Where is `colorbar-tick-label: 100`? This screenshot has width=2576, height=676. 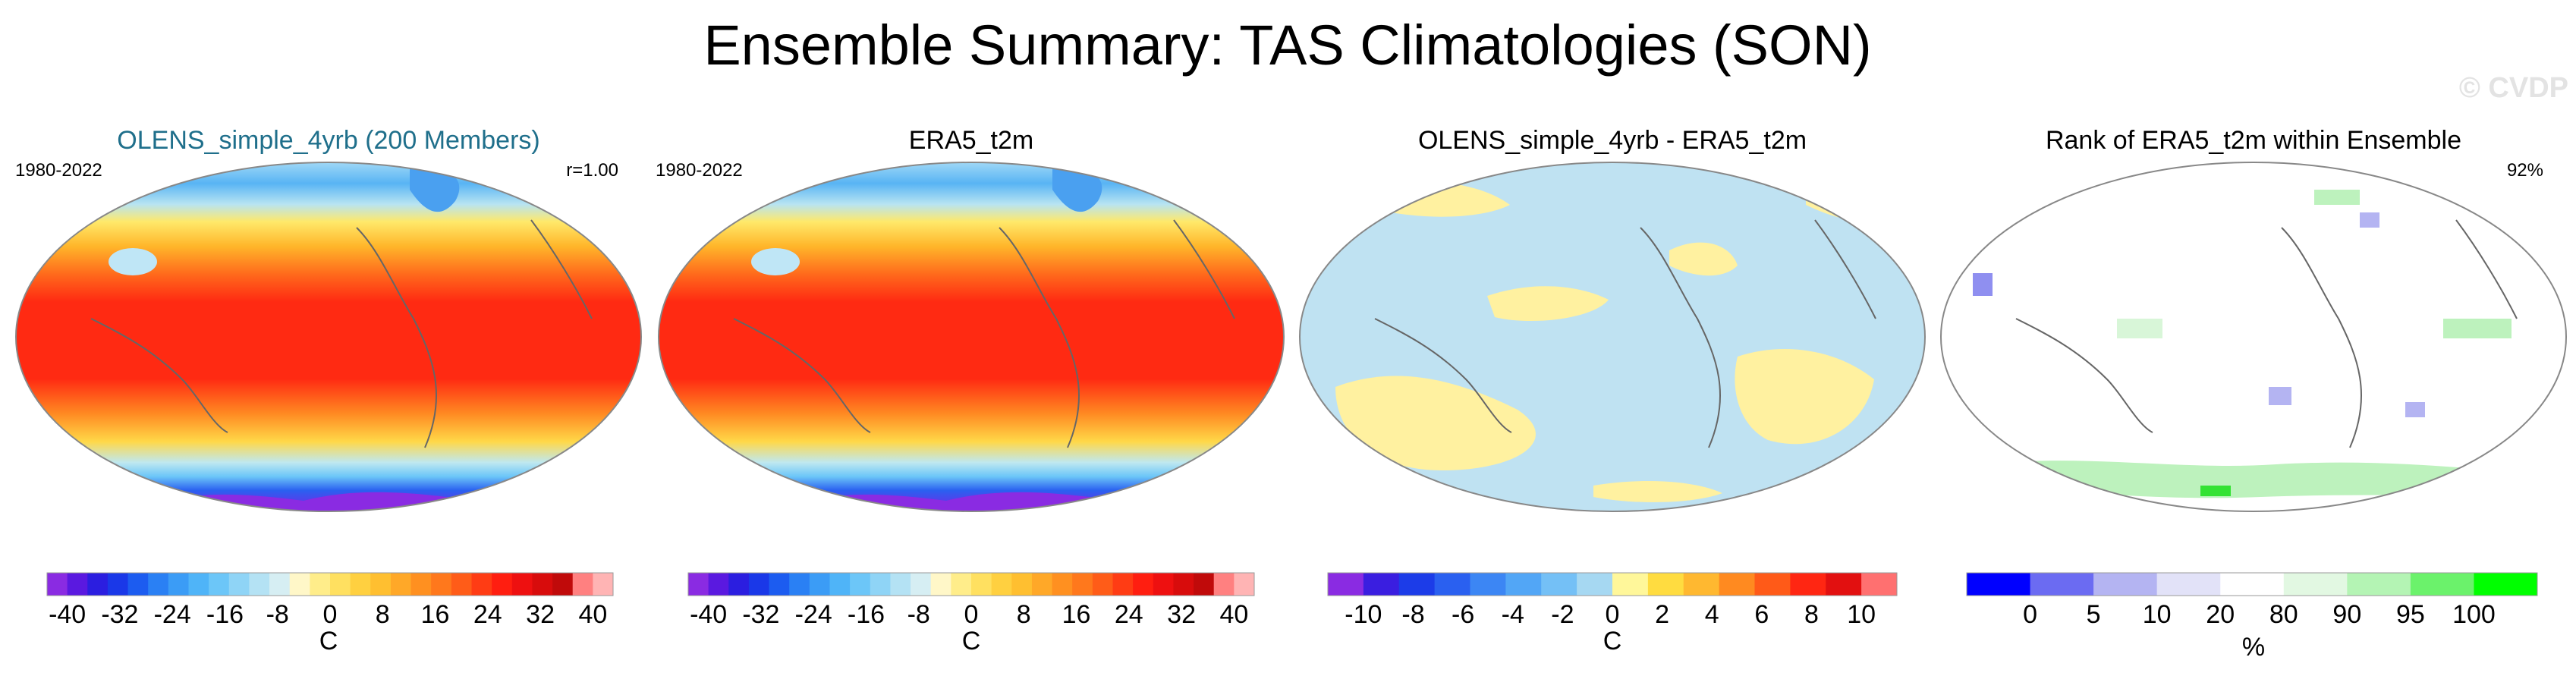 colorbar-tick-label: 100 is located at coordinates (2474, 614).